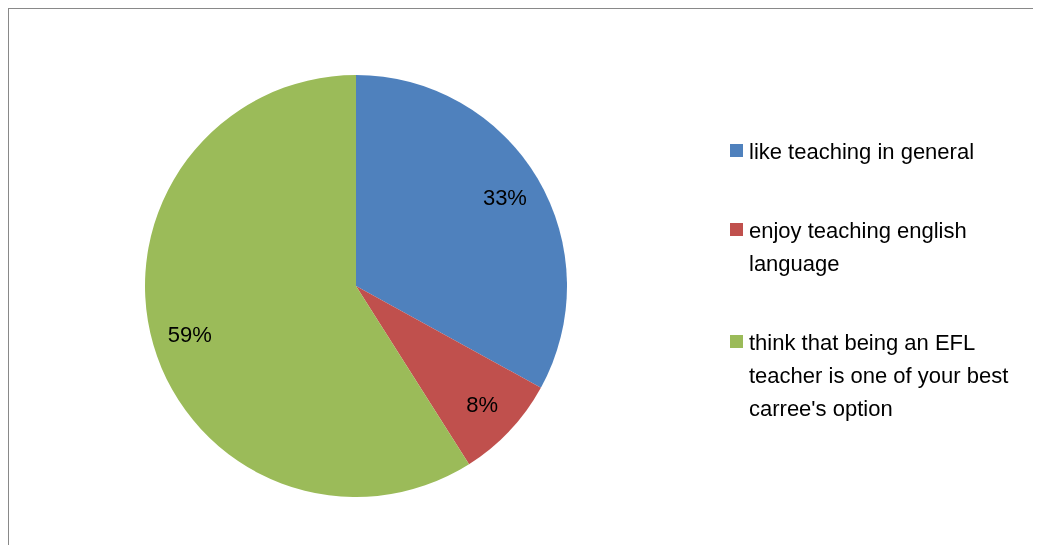  What do you see at coordinates (858, 246) in the screenshot?
I see `legend-label: enjoy teaching english language` at bounding box center [858, 246].